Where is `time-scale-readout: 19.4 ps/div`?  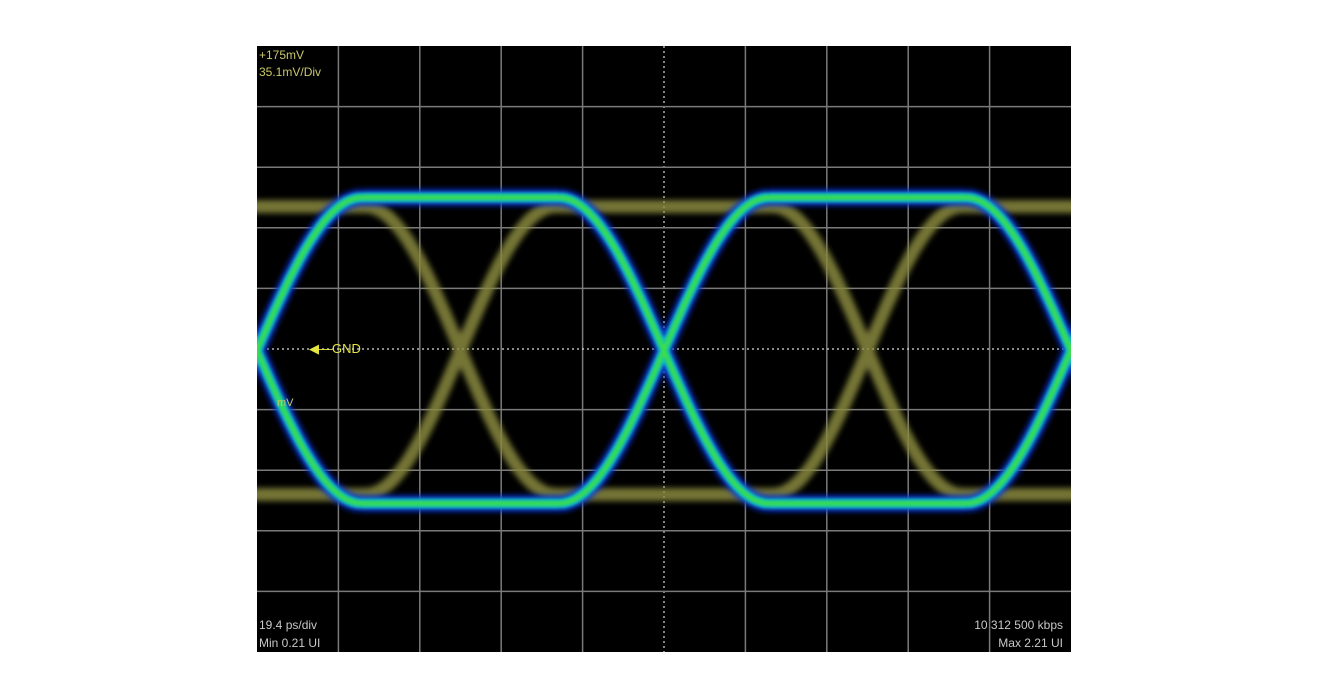 time-scale-readout: 19.4 ps/div is located at coordinates (288, 625).